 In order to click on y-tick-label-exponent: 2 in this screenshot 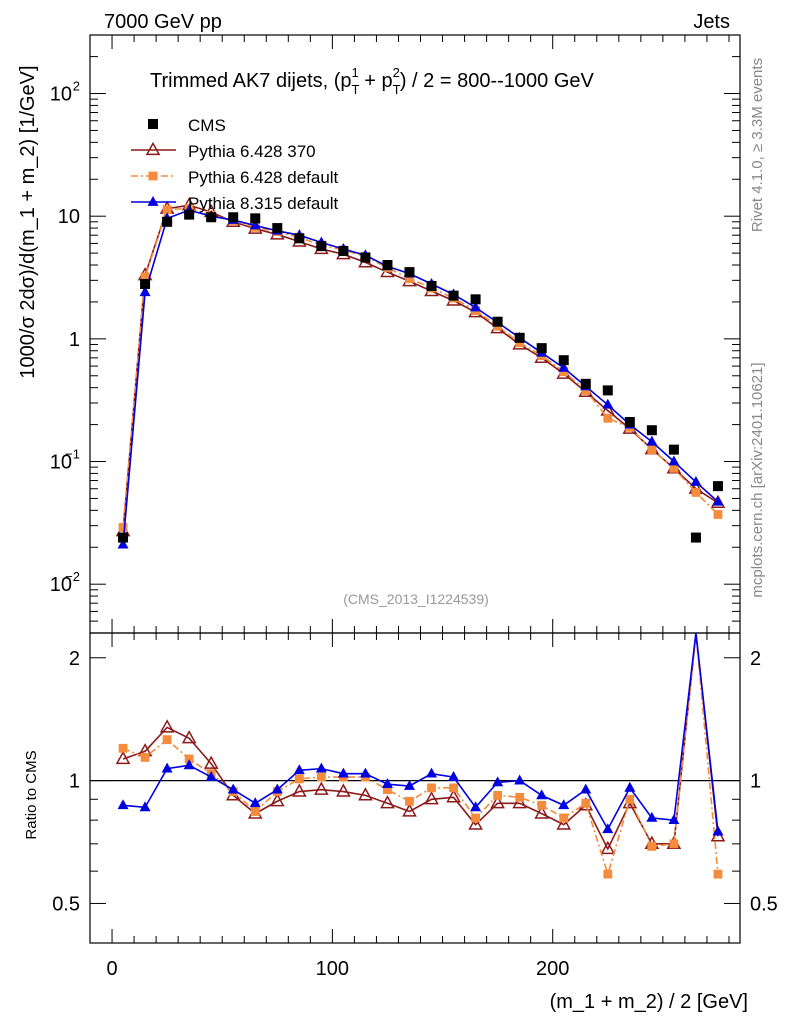, I will do `click(76, 86)`.